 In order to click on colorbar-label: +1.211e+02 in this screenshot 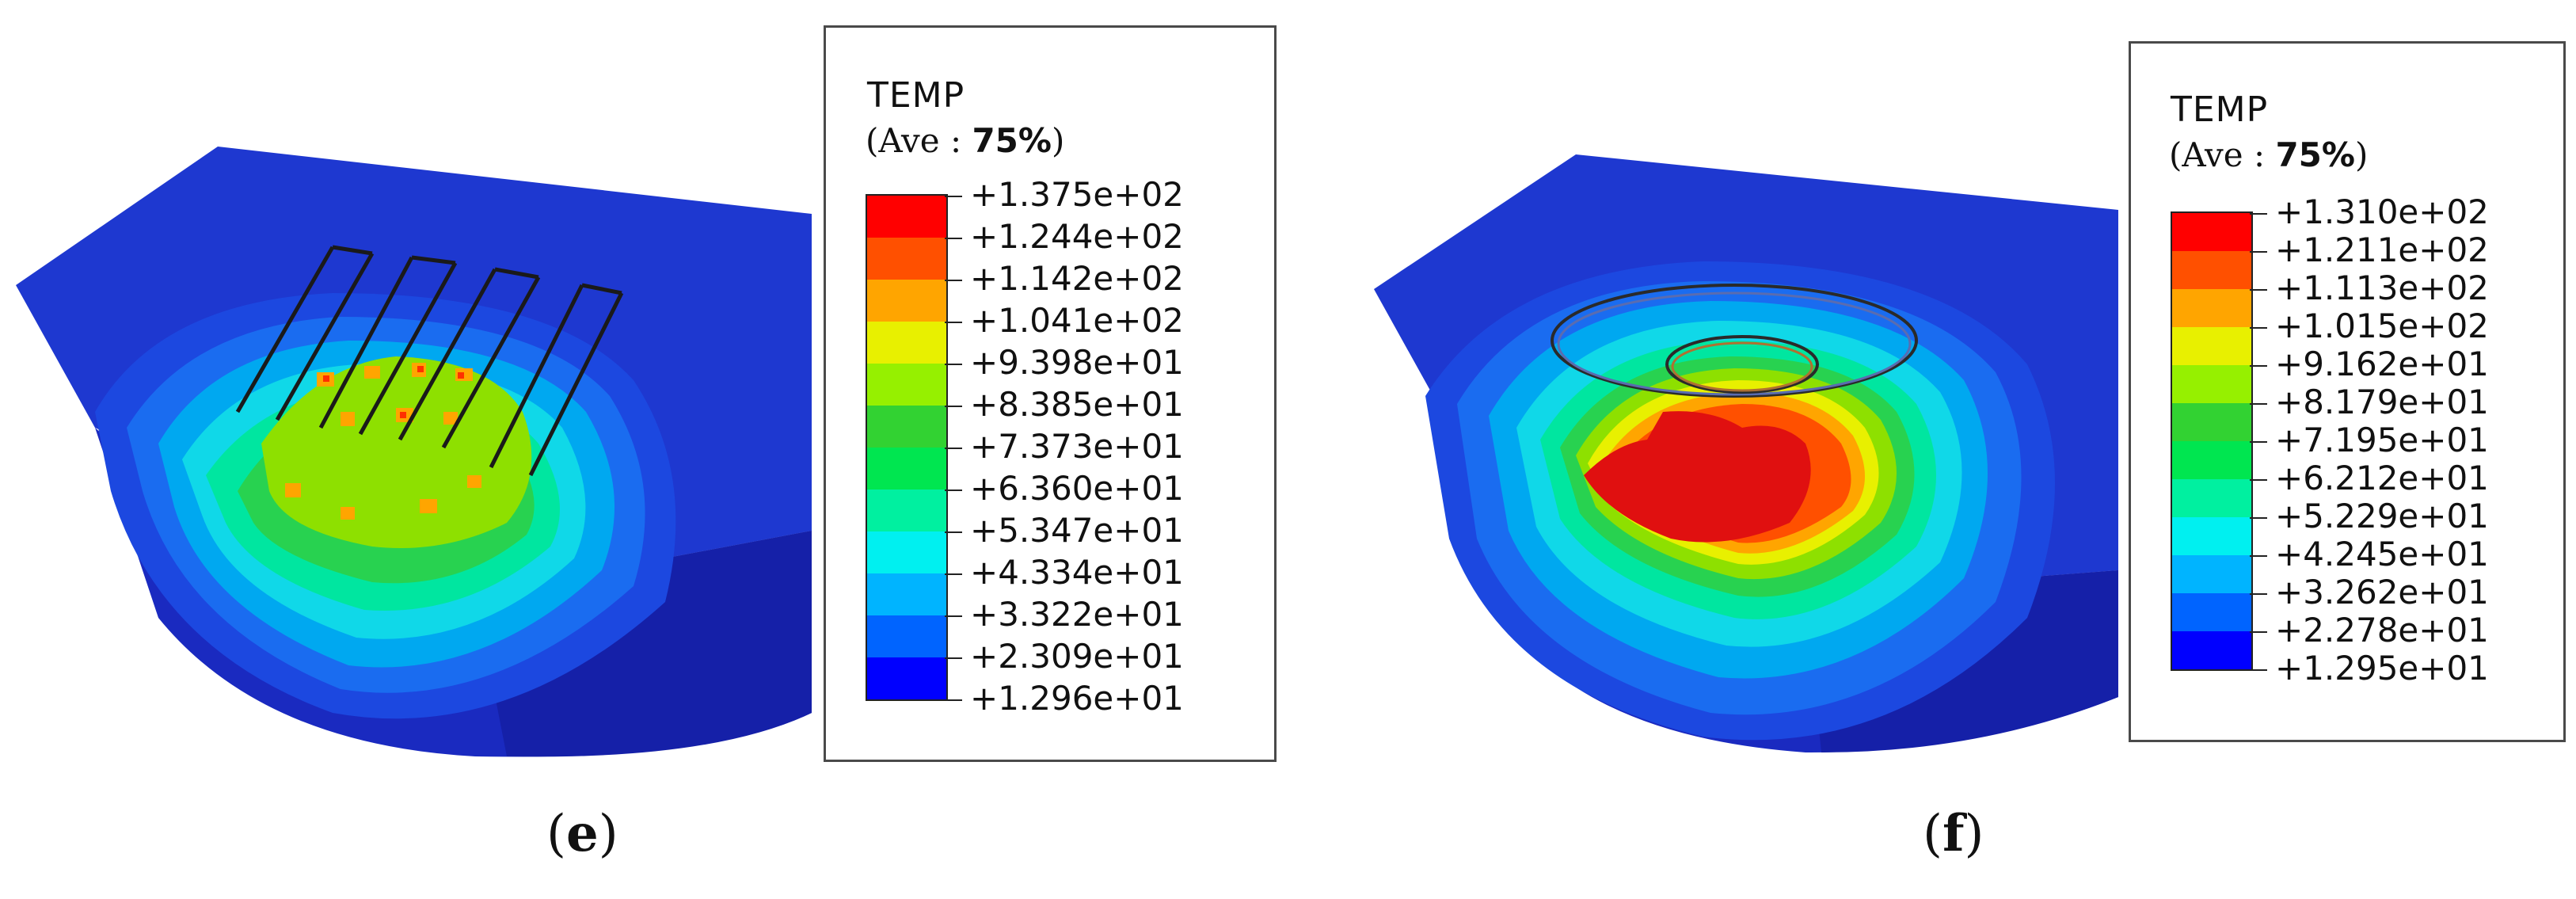, I will do `click(2382, 249)`.